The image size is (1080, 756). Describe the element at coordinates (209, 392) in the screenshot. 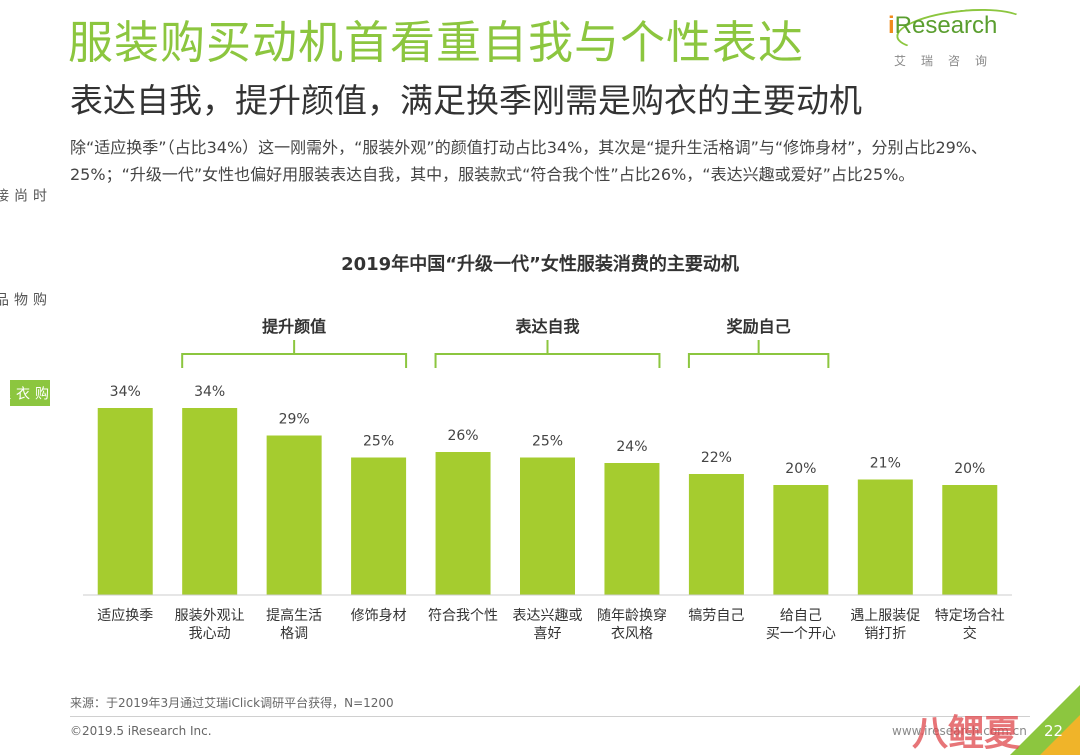

I see `data-label-1: 34%` at that location.